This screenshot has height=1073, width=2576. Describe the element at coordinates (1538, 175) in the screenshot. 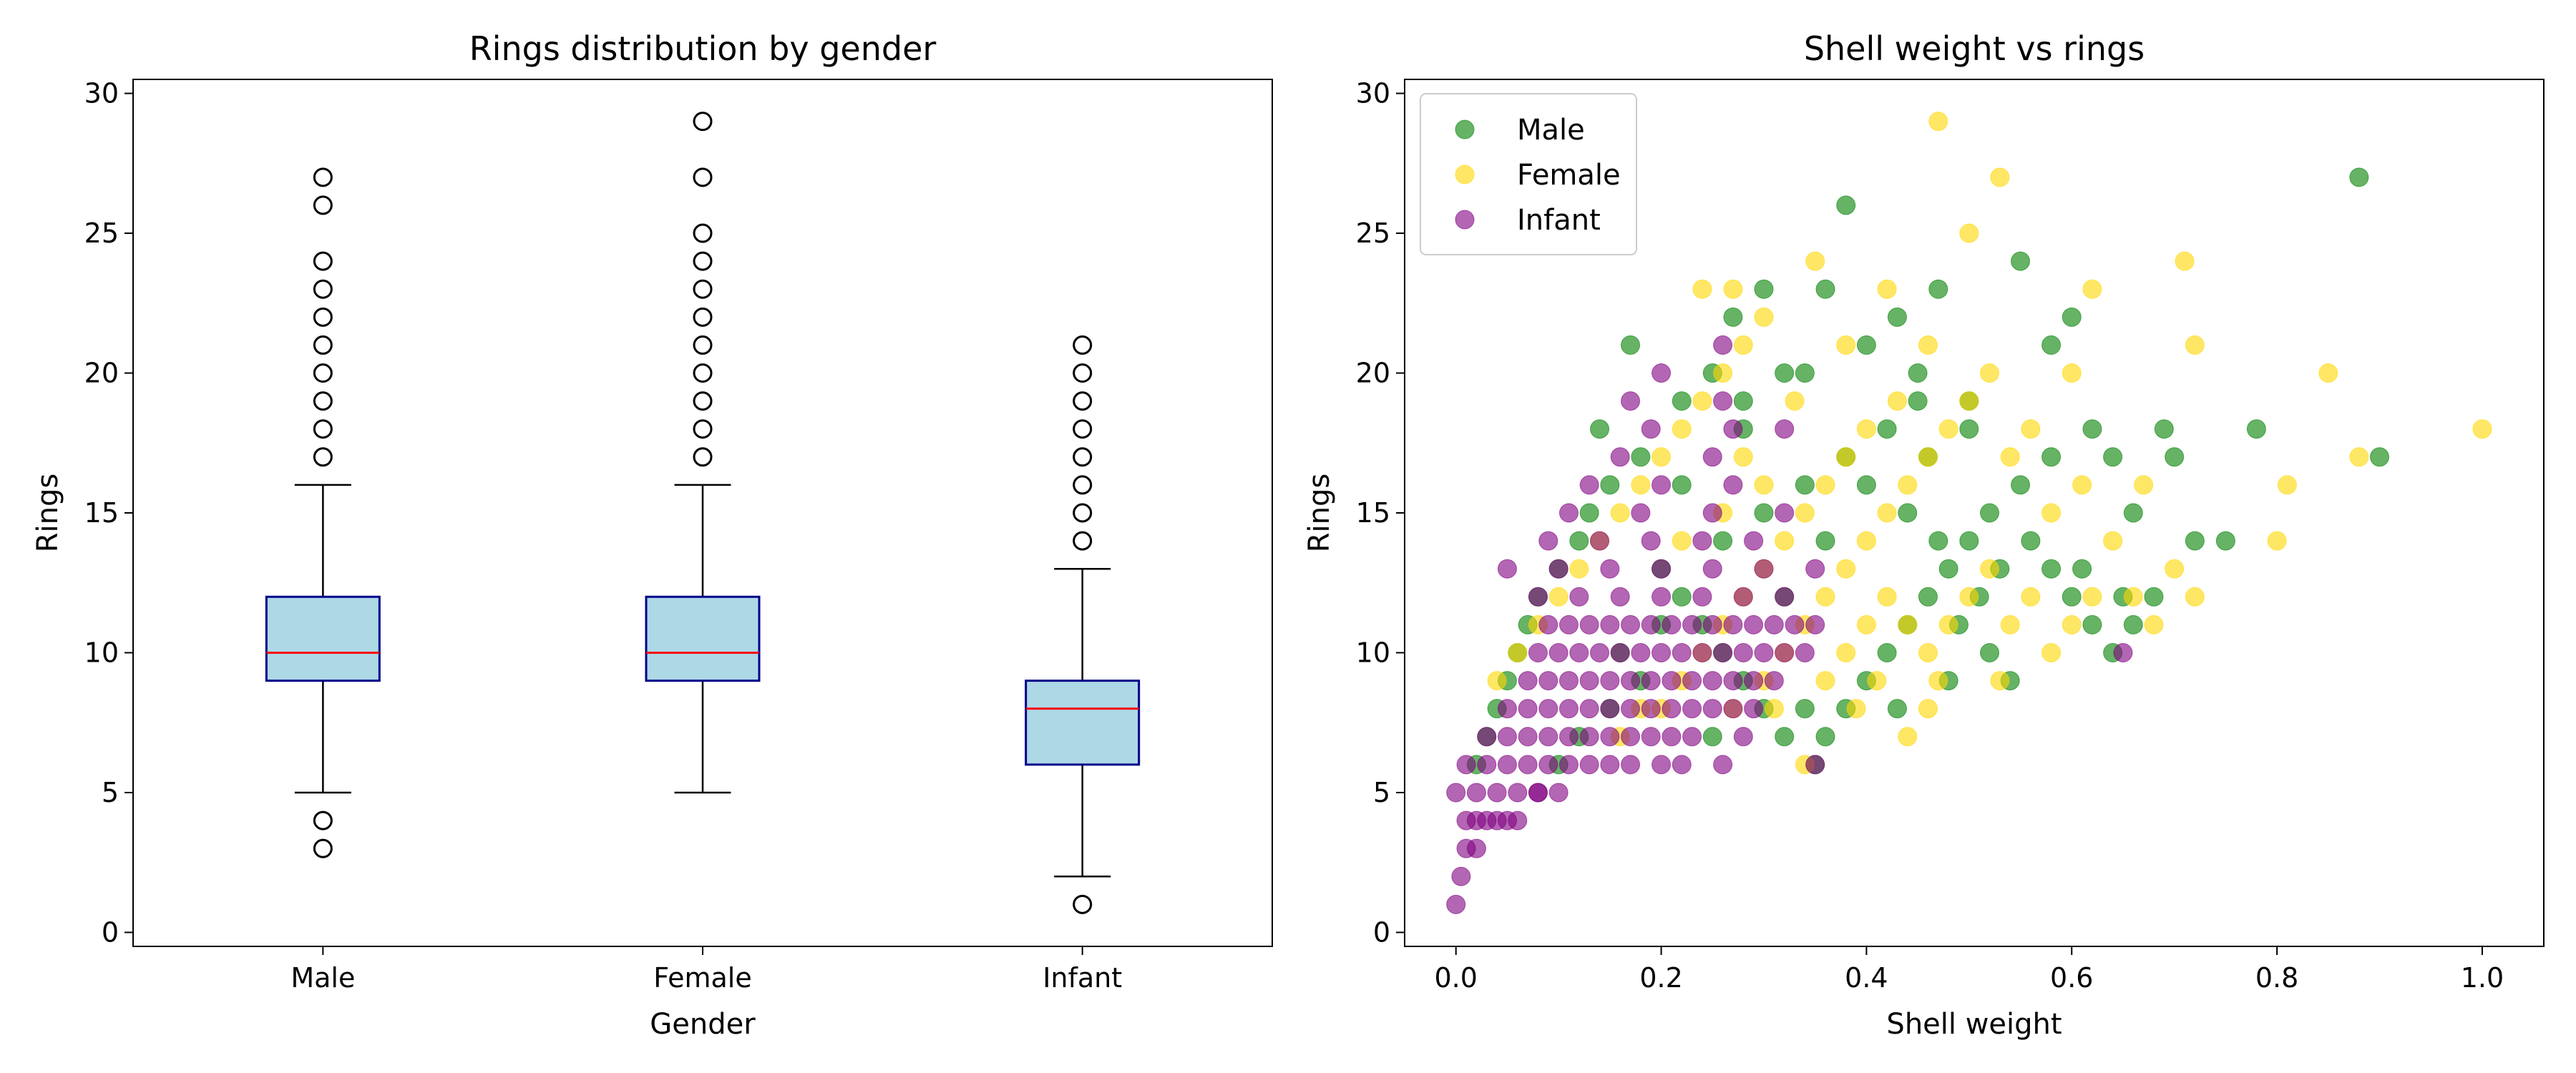

I see `legend-item-female: Female` at that location.